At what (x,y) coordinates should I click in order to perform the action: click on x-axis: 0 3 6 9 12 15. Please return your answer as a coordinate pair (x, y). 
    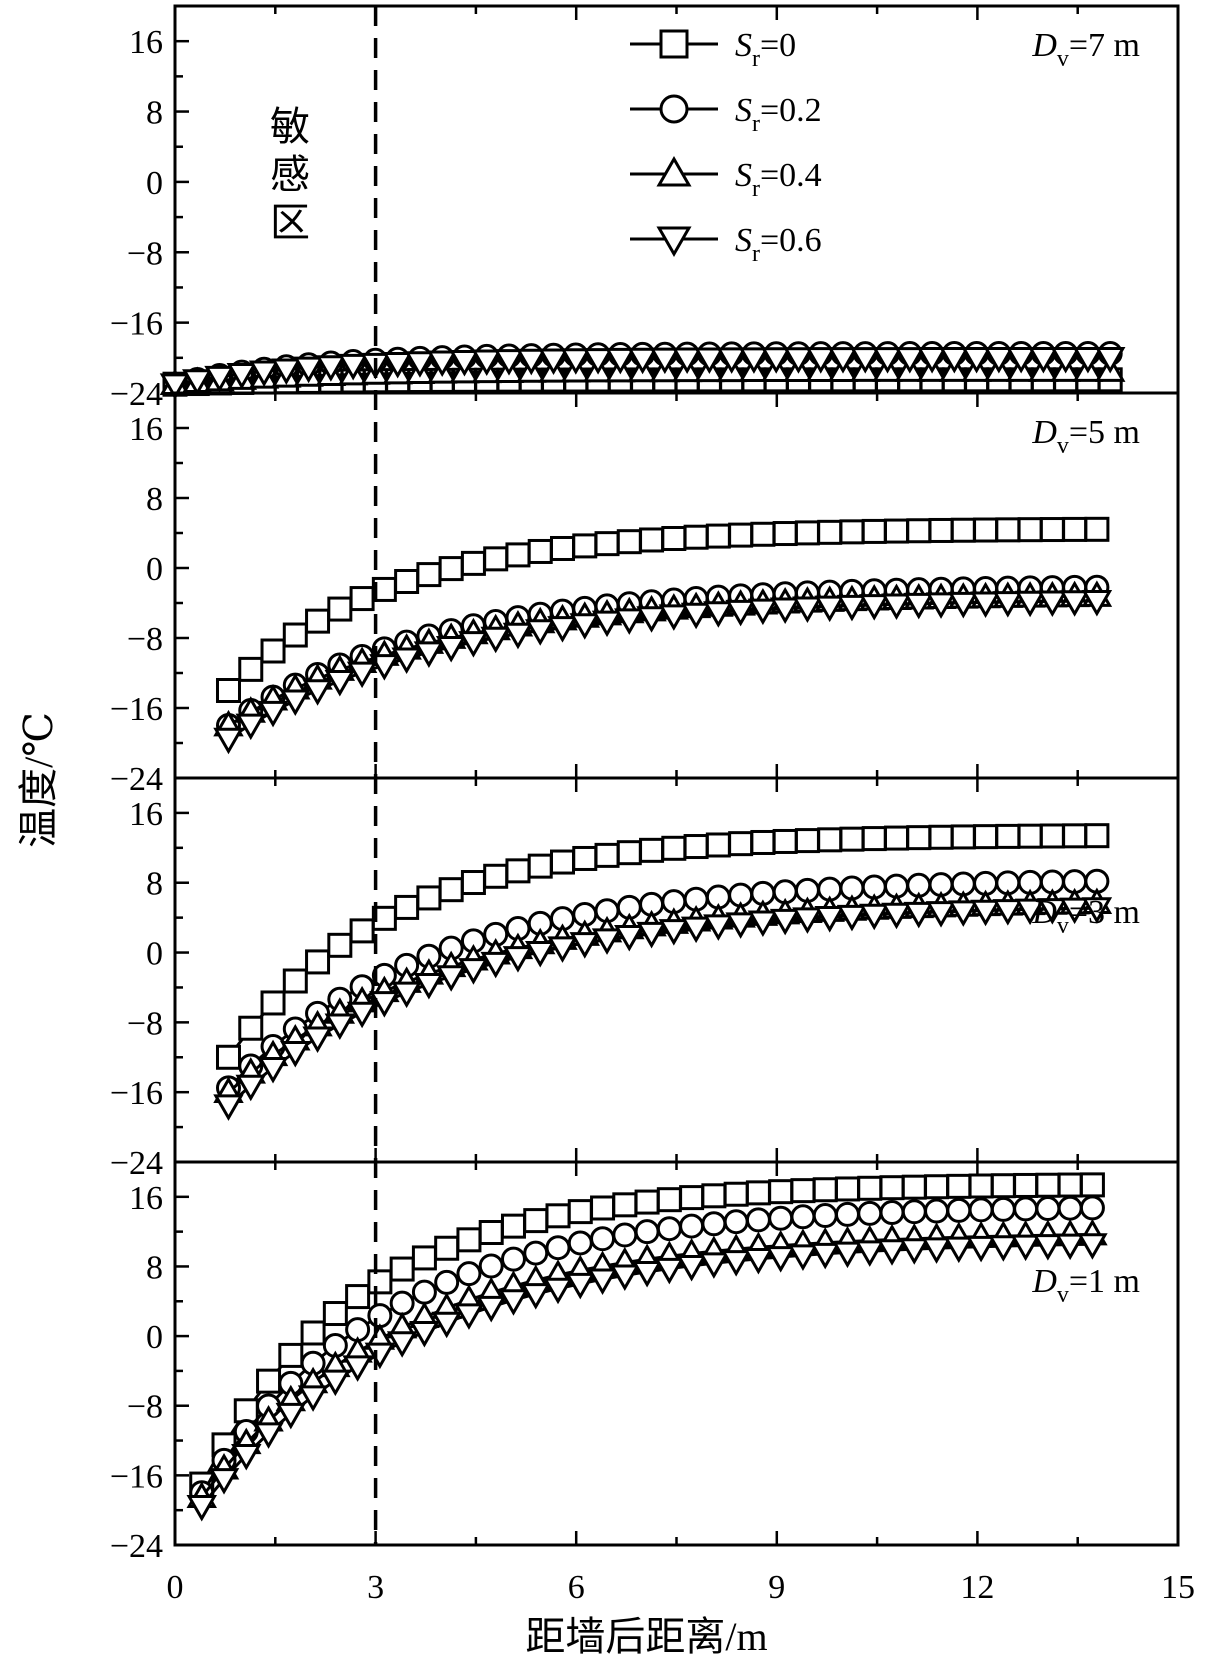
    Looking at the image, I should click on (681, 1587).